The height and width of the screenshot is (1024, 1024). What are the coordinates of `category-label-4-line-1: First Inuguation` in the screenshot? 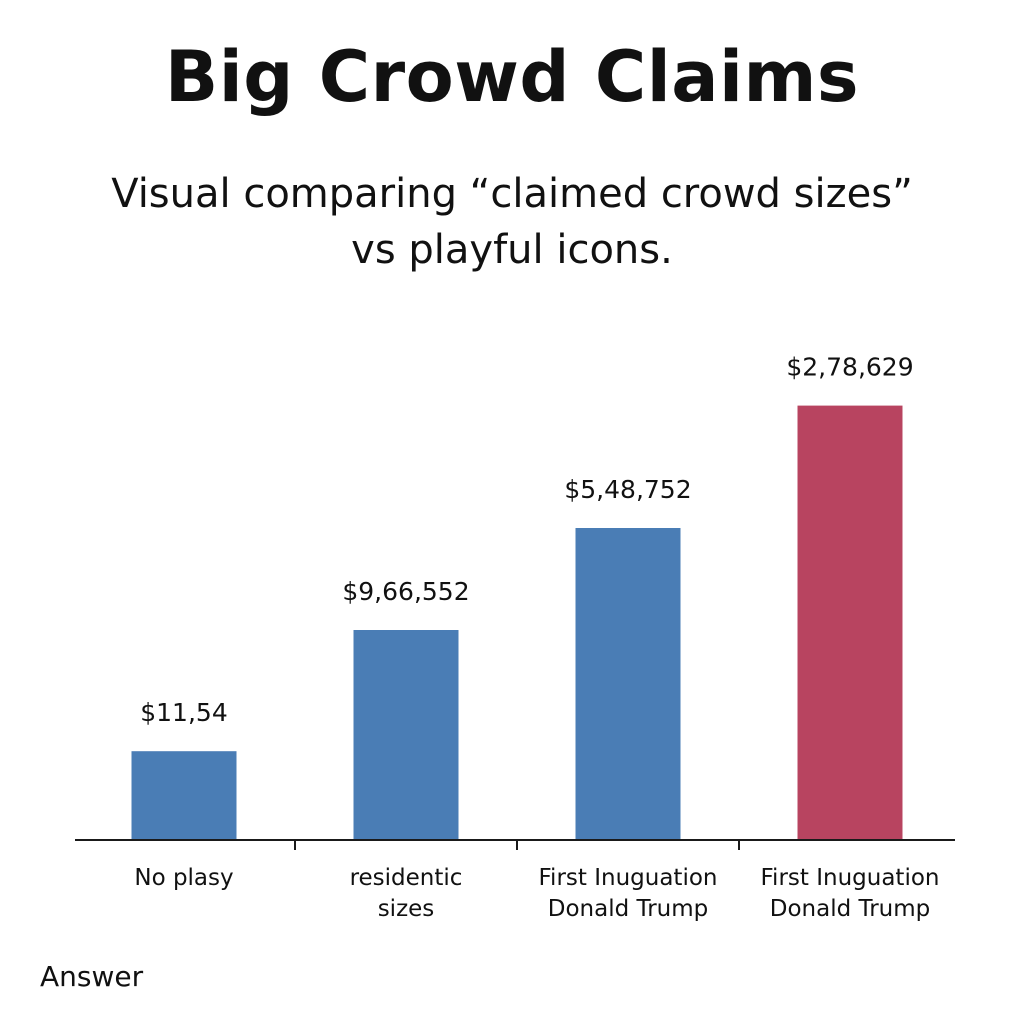 It's located at (850, 878).